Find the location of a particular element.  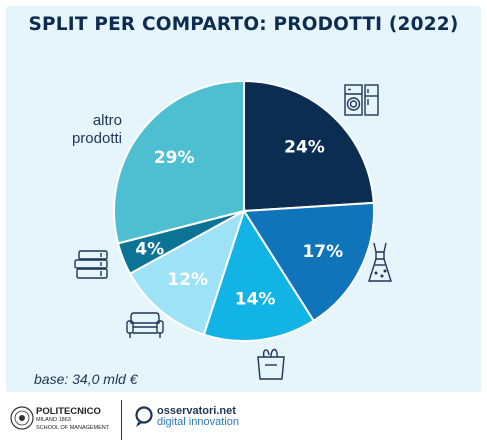

osservatori-logo-icon is located at coordinates (144, 416).